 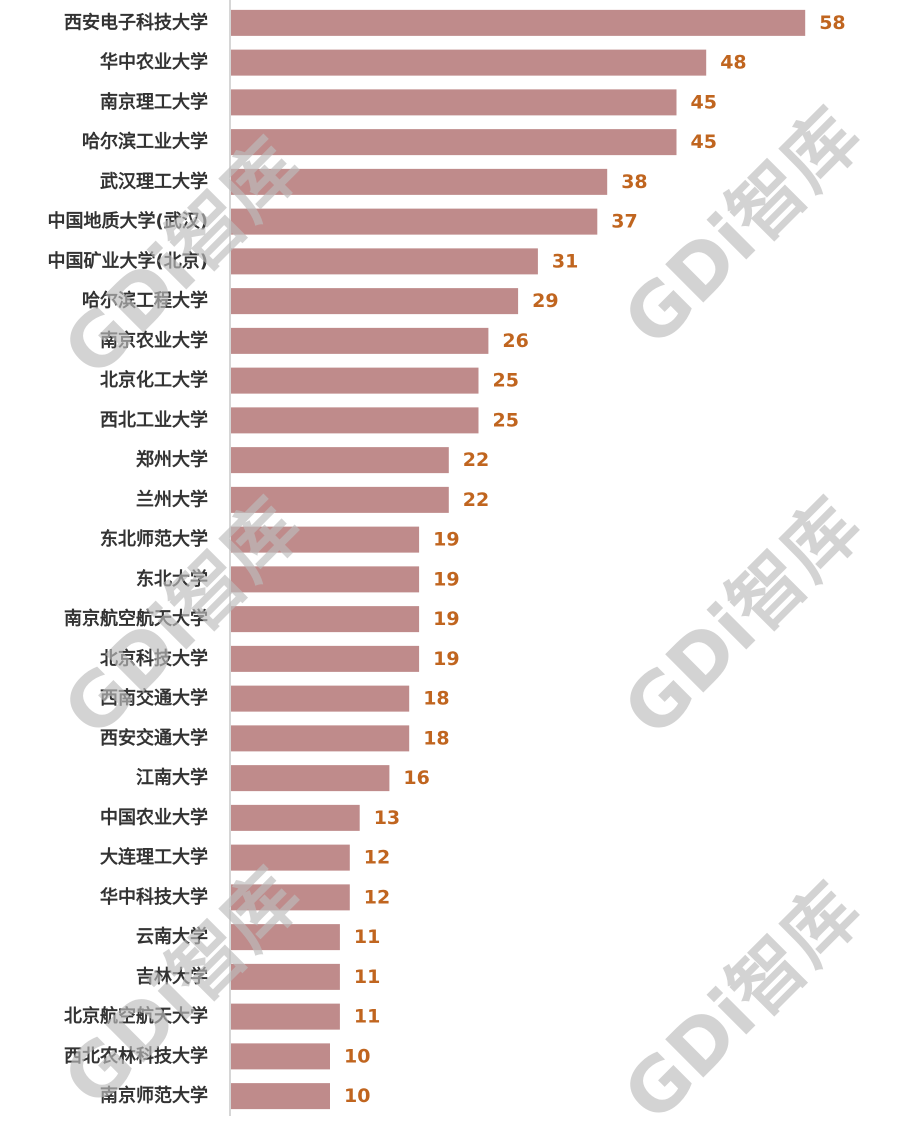 What do you see at coordinates (136, 619) in the screenshot?
I see `category-label: 南京航空航天大学` at bounding box center [136, 619].